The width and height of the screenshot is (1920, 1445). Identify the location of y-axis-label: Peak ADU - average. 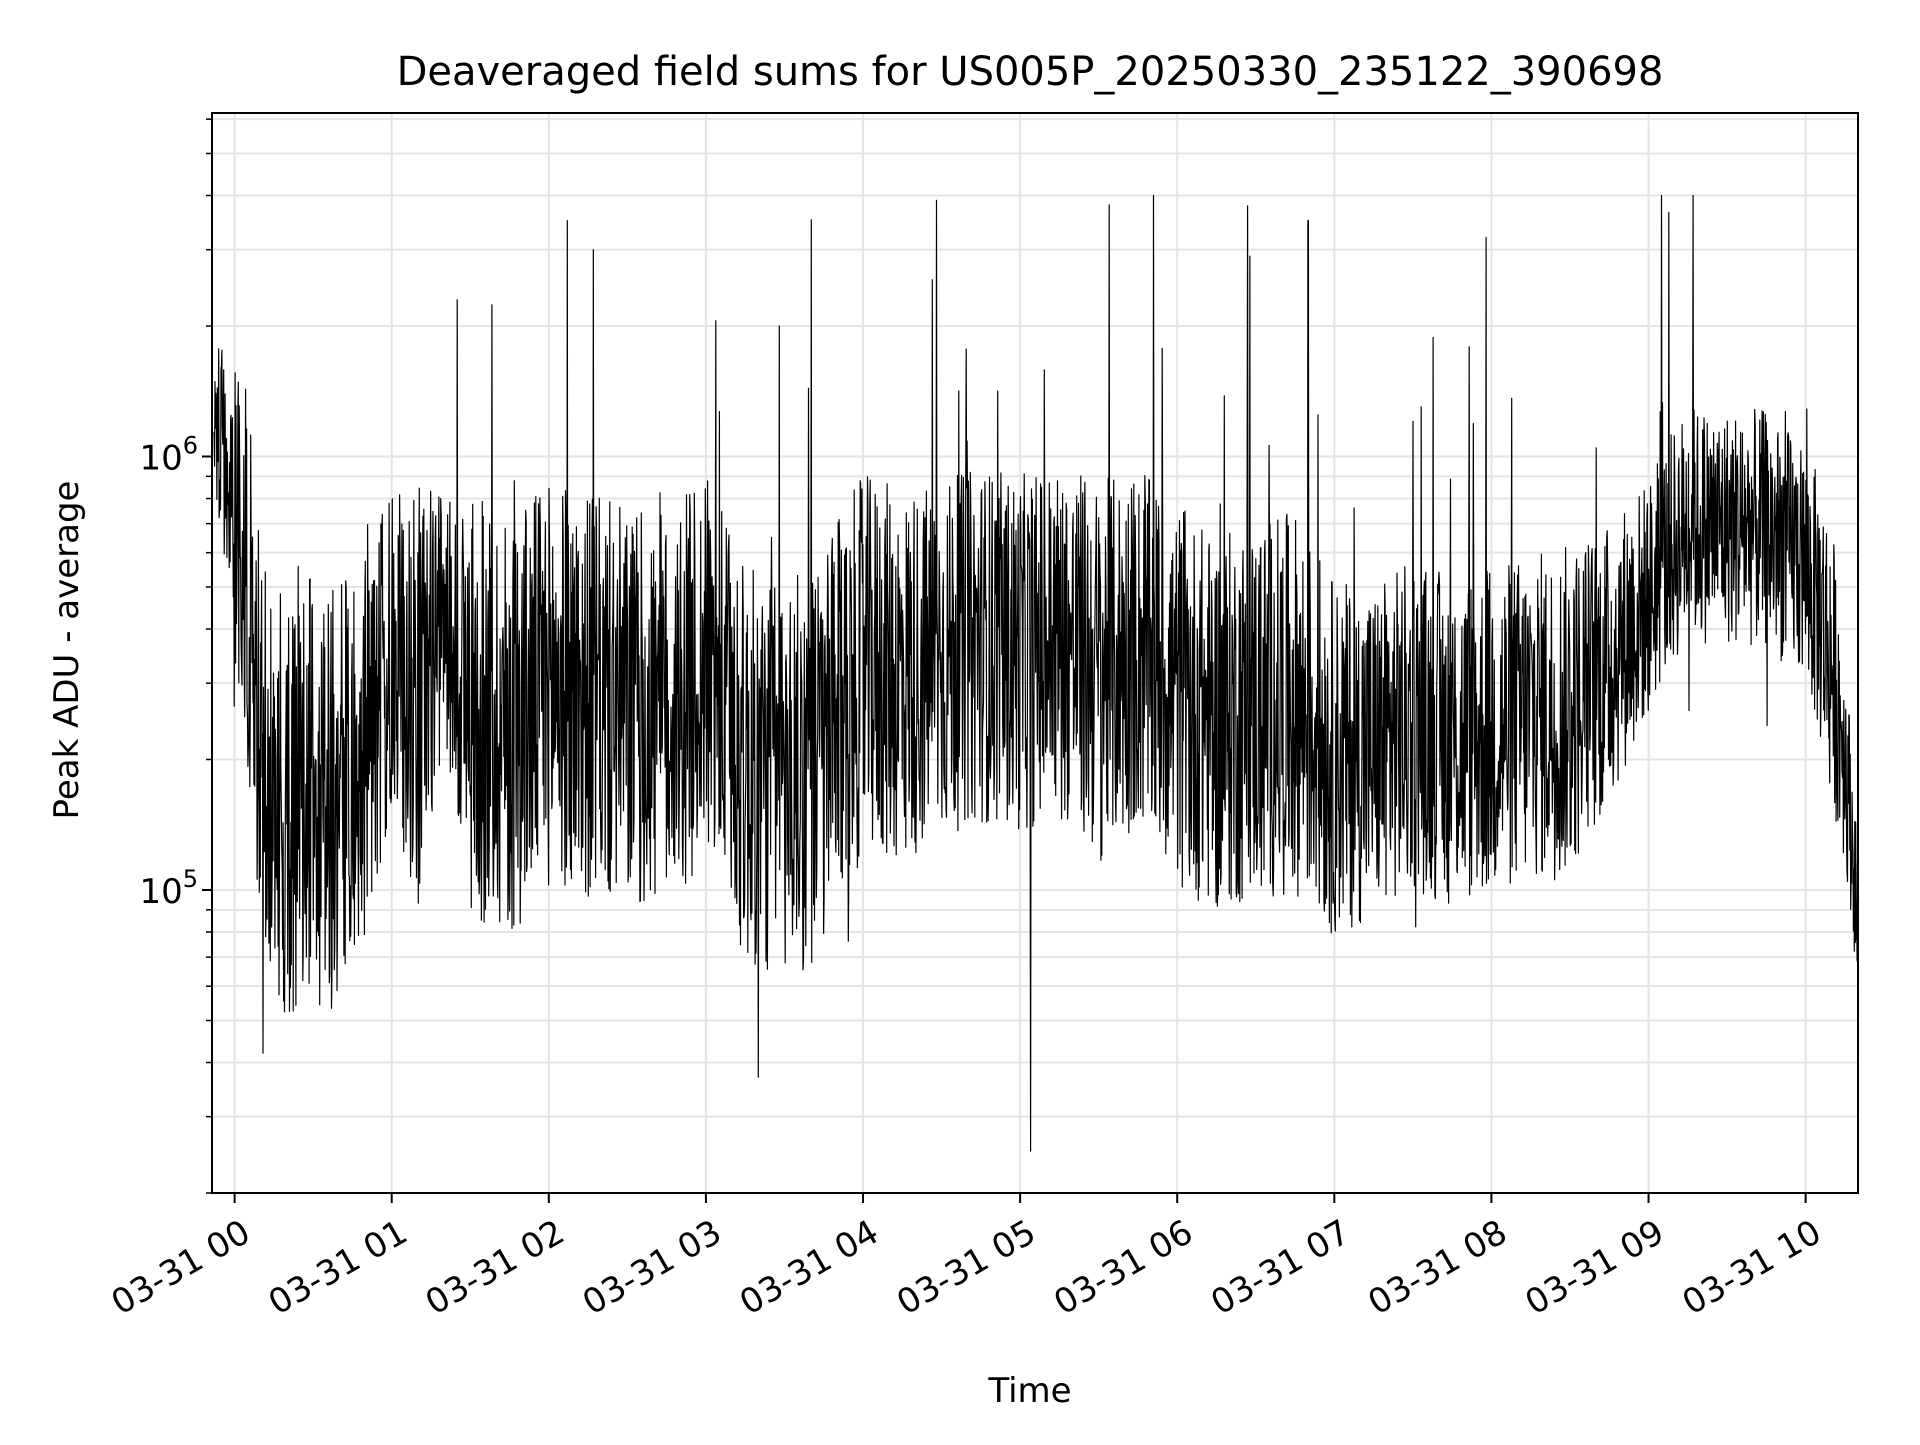
(67, 650).